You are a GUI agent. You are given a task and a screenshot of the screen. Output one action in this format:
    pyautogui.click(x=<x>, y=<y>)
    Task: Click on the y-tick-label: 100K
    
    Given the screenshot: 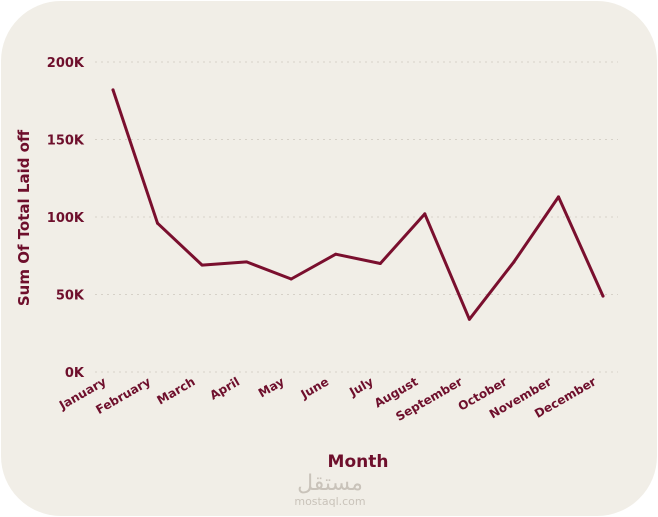 What is the action you would take?
    pyautogui.click(x=66, y=218)
    